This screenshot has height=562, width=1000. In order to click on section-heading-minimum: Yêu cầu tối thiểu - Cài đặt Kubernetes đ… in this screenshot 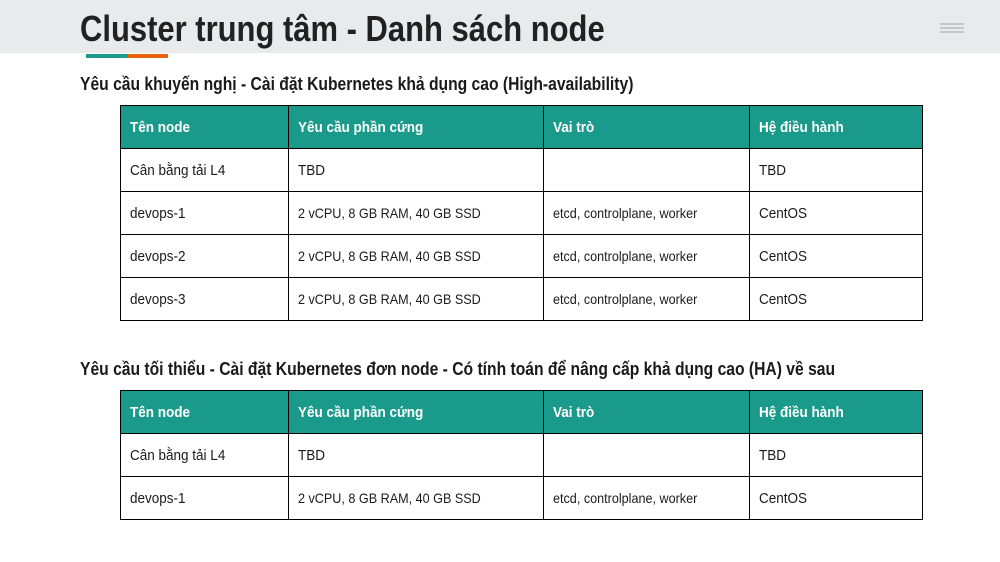, I will do `click(458, 369)`.